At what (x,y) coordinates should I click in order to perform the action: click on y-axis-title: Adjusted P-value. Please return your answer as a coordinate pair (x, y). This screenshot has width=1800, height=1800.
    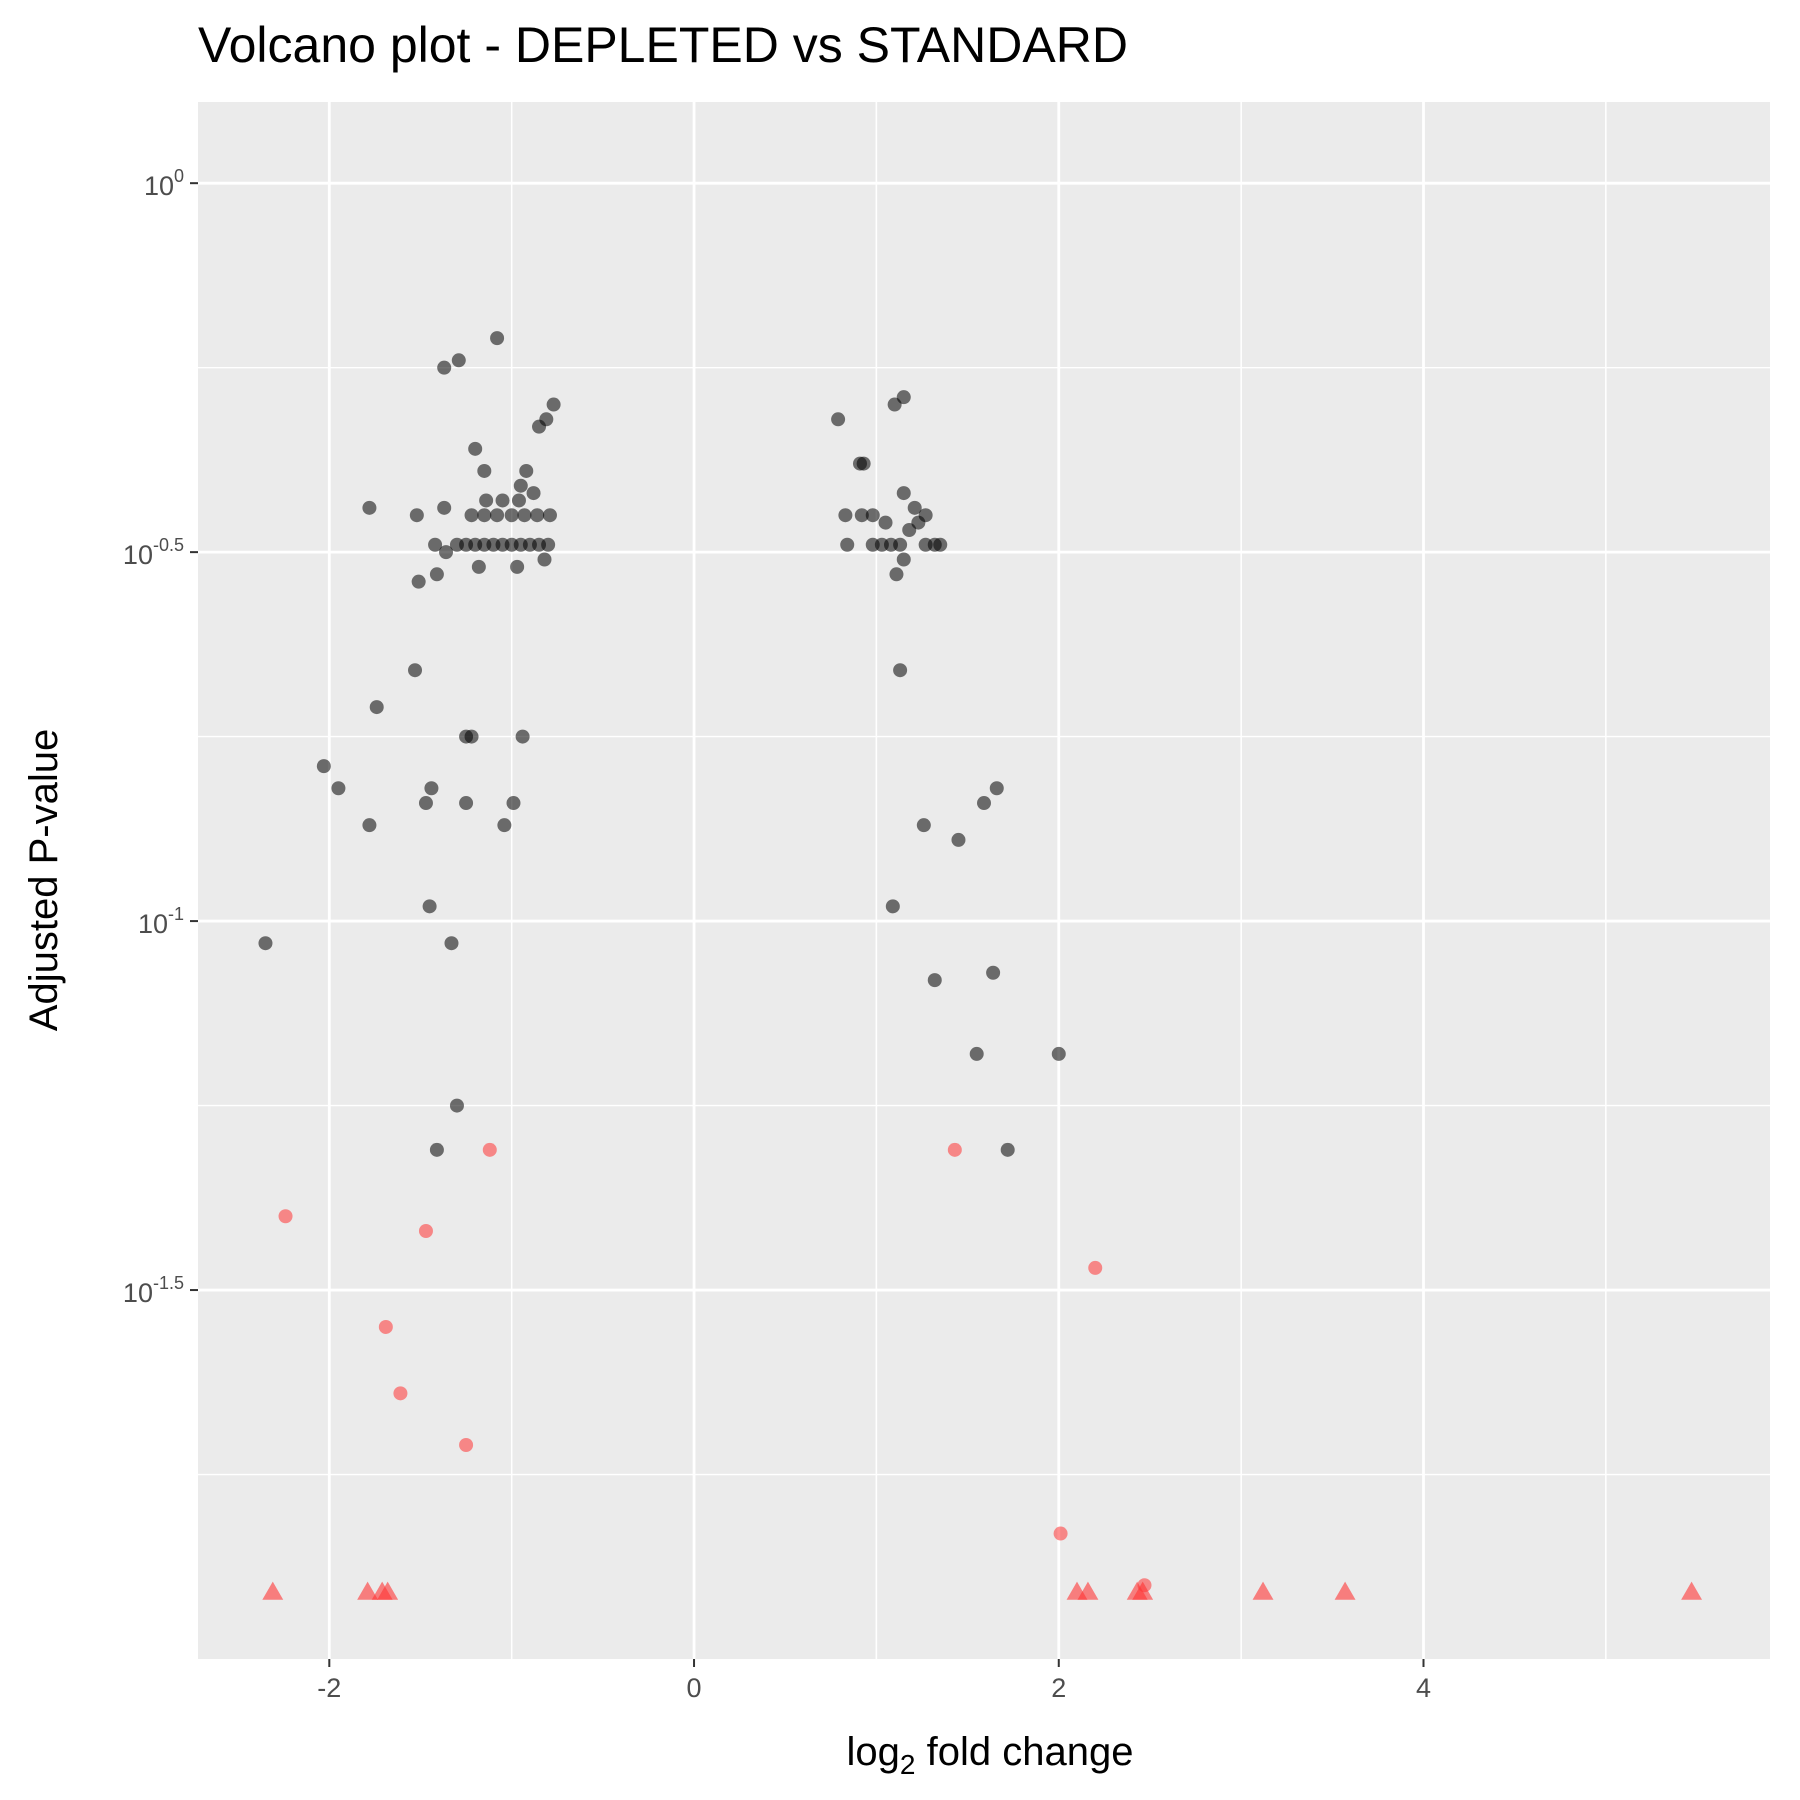
    Looking at the image, I should click on (44, 880).